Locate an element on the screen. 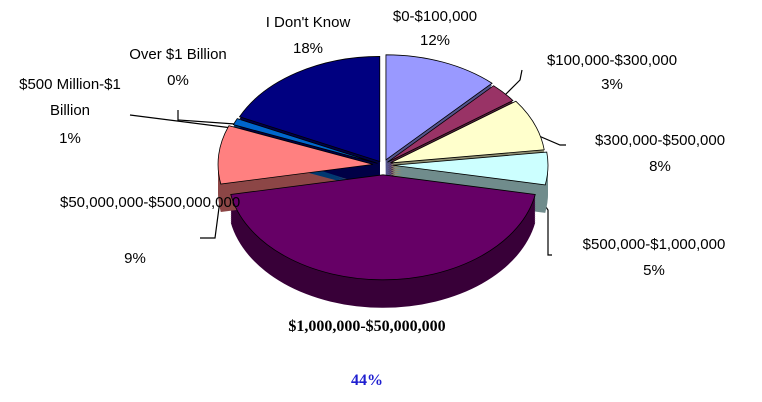  slice-label: $50,000,000-$500,000,000 is located at coordinates (150, 202).